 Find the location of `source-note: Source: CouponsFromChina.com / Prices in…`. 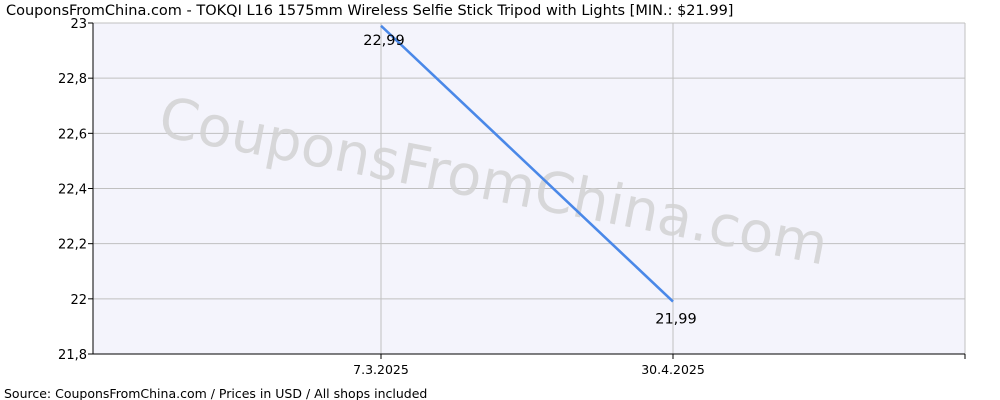

source-note: Source: CouponsFromChina.com / Prices in… is located at coordinates (215, 393).